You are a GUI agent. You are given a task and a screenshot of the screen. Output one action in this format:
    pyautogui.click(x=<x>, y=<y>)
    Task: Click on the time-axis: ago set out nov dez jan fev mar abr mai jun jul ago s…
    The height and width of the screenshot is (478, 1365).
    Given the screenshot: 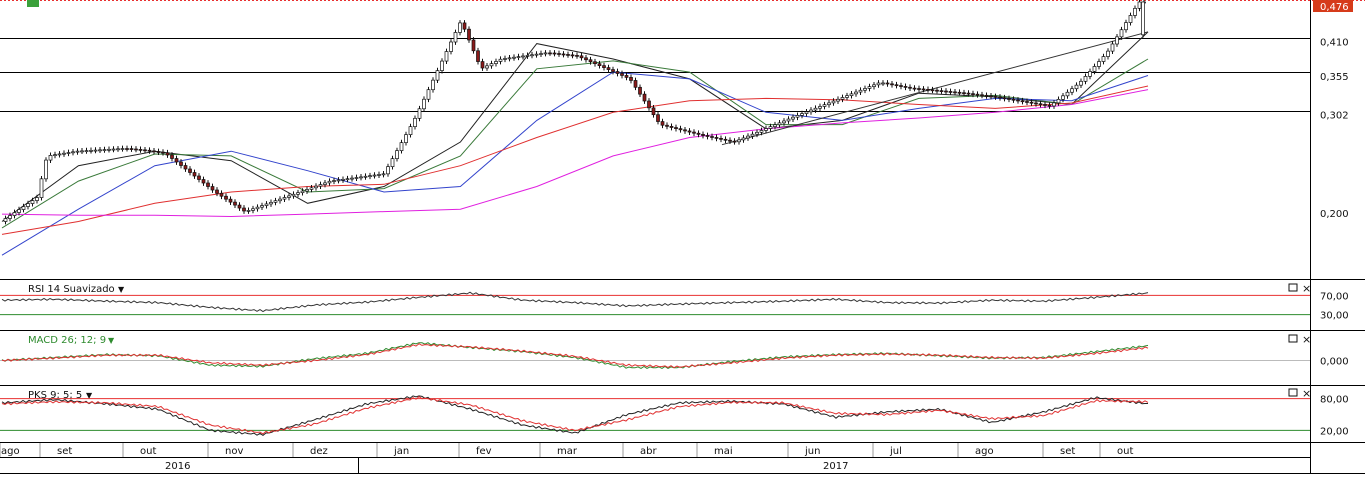 What is the action you would take?
    pyautogui.click(x=566, y=458)
    